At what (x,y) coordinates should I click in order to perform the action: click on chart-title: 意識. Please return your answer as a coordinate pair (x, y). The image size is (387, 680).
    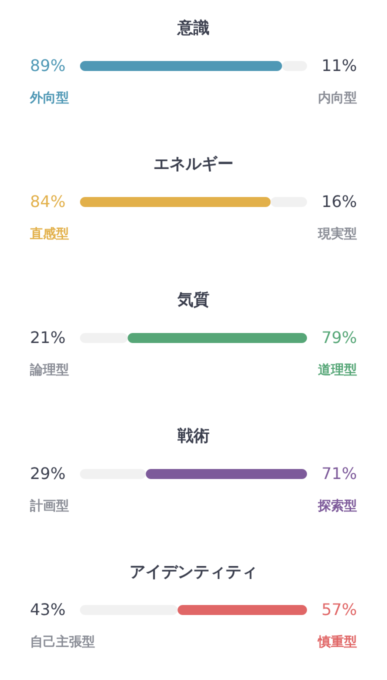
    Looking at the image, I should click on (193, 27).